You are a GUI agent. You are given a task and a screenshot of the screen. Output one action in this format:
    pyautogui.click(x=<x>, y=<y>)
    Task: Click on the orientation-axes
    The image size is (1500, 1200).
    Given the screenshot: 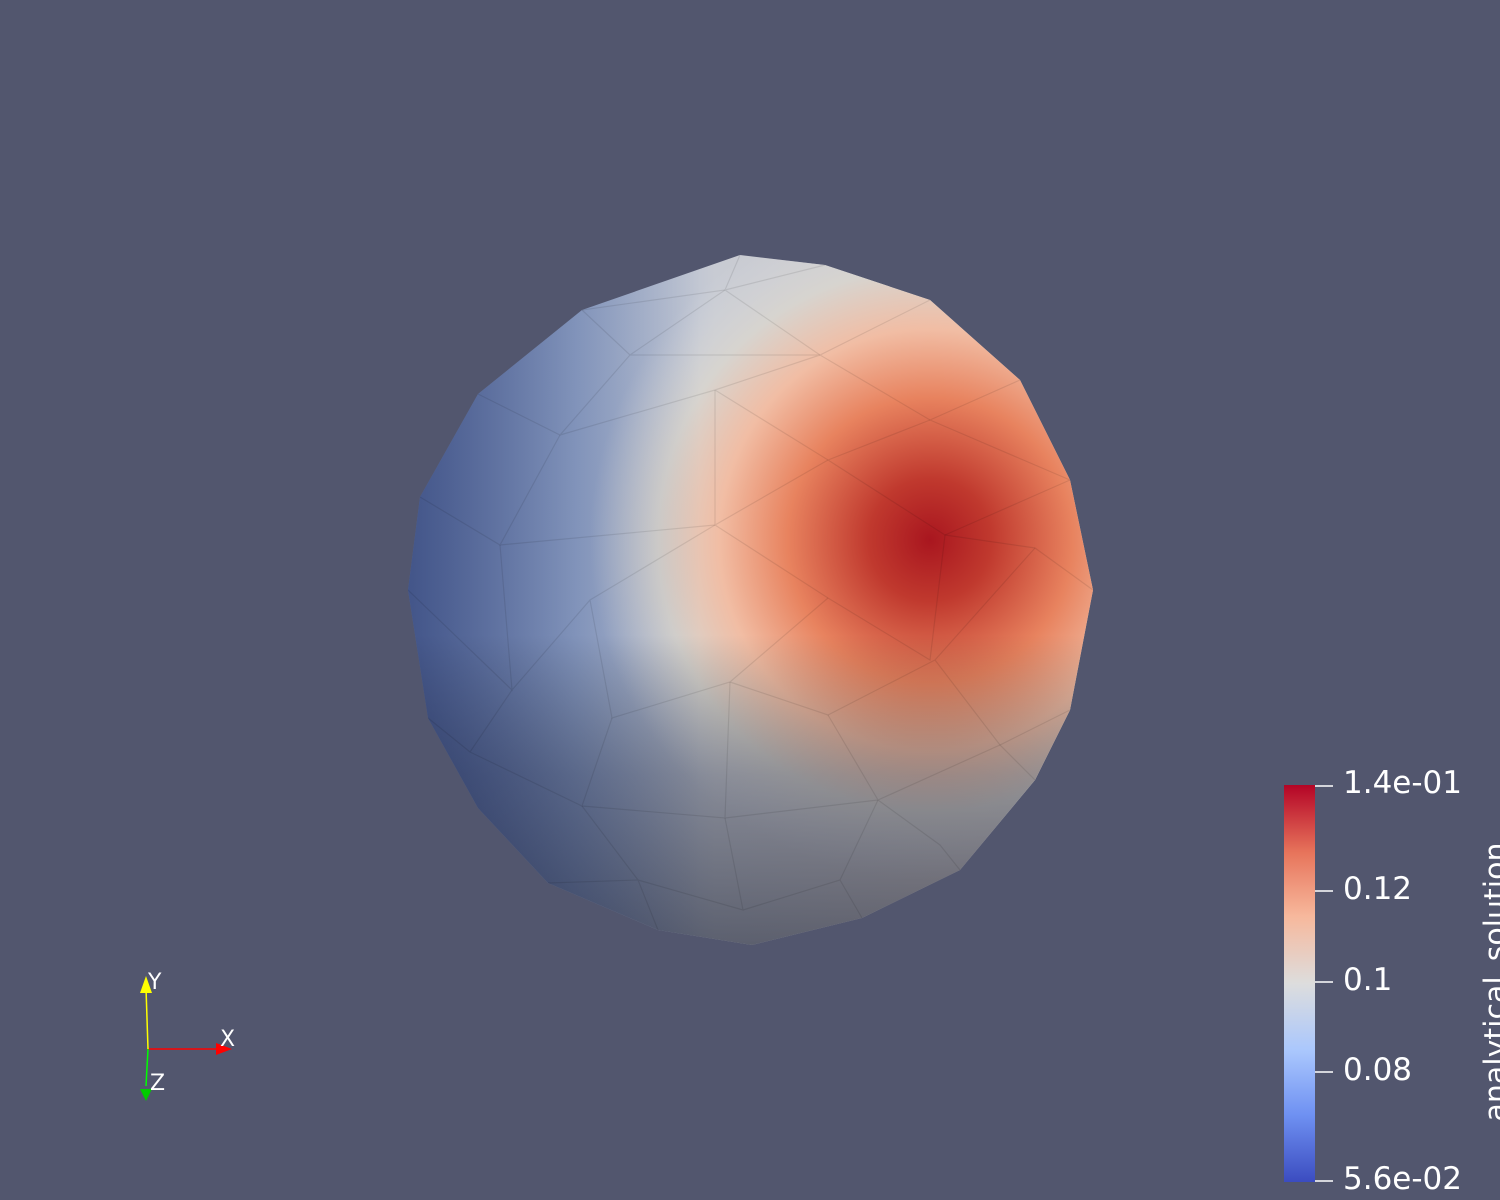 What is the action you would take?
    pyautogui.click(x=186, y=1038)
    